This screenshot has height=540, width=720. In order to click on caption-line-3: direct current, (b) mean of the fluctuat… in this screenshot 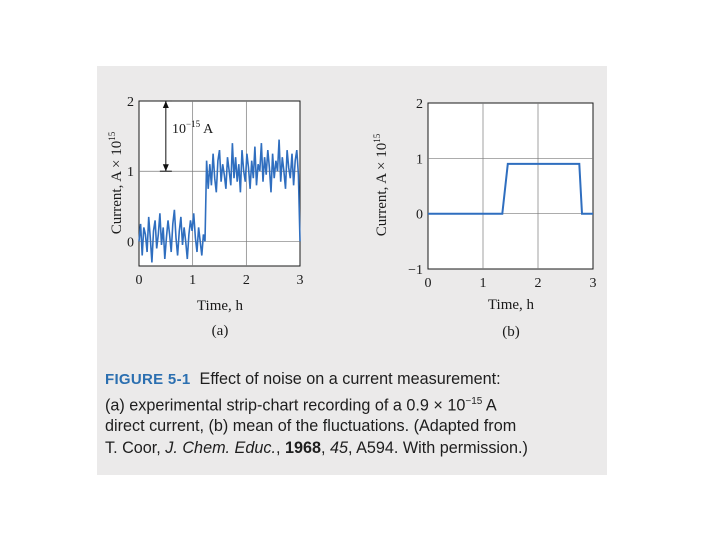, I will do `click(355, 427)`.